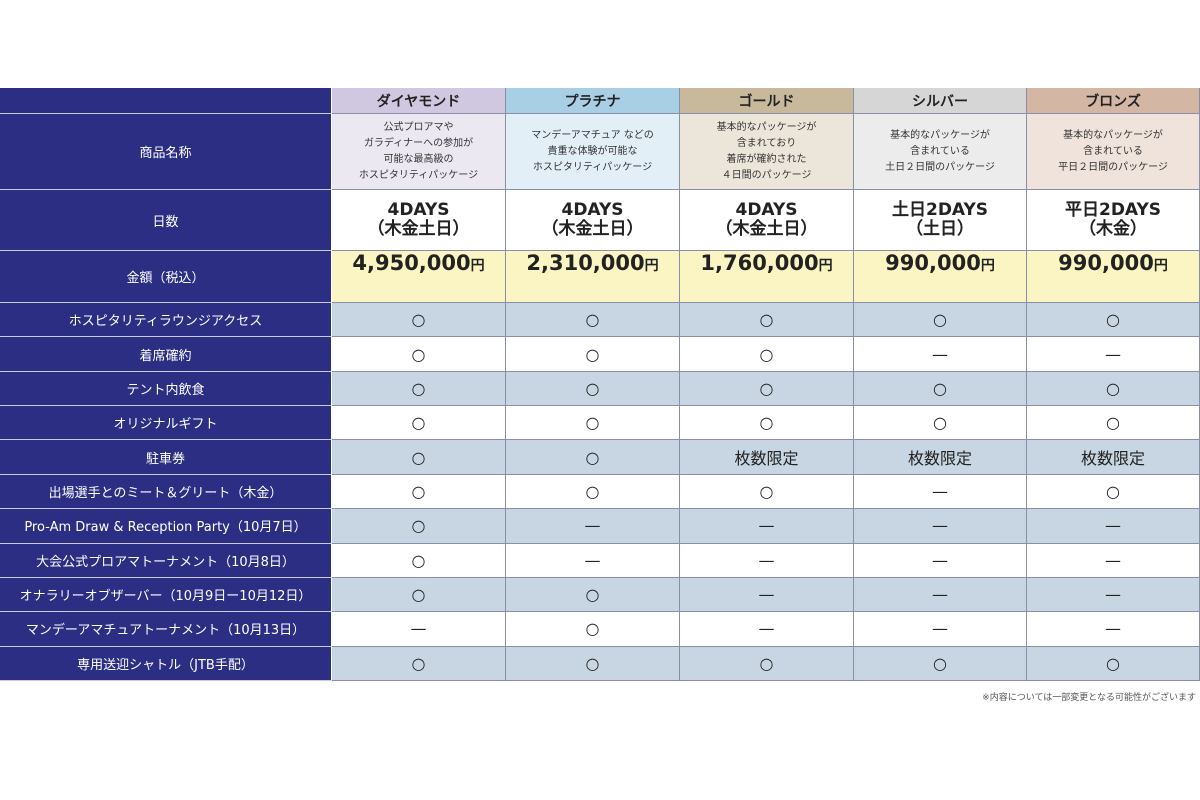  I want to click on feature-label: オナラリーオブザーバー（10月9日ー10月12日）, so click(166, 595).